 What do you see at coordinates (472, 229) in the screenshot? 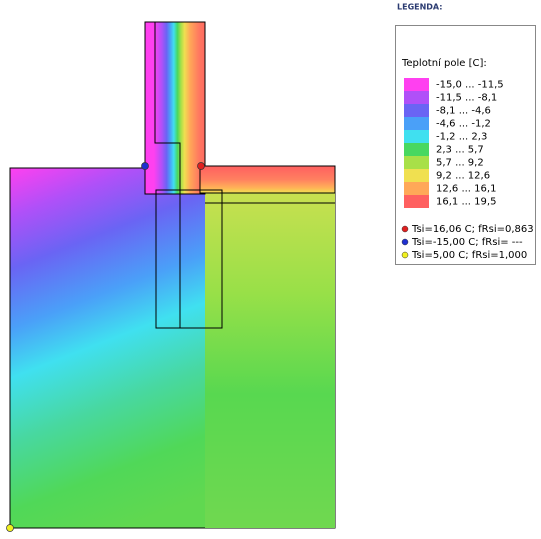
I see `legend-label: Tsi=16,06 C; fRsi=0,863` at bounding box center [472, 229].